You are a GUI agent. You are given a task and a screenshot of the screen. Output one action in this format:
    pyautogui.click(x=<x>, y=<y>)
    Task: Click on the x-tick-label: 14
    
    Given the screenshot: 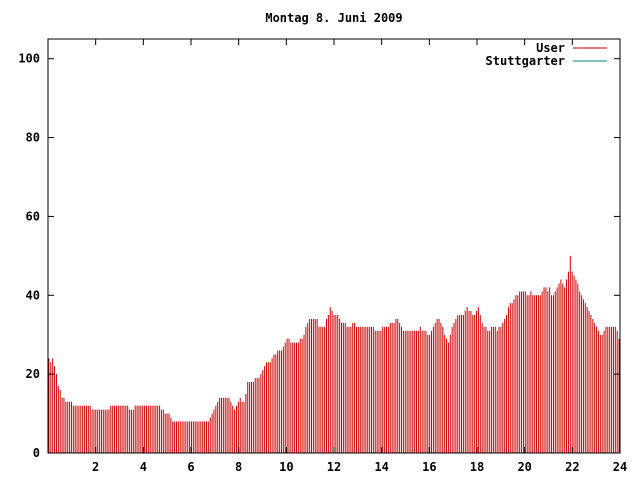 What is the action you would take?
    pyautogui.click(x=381, y=467)
    